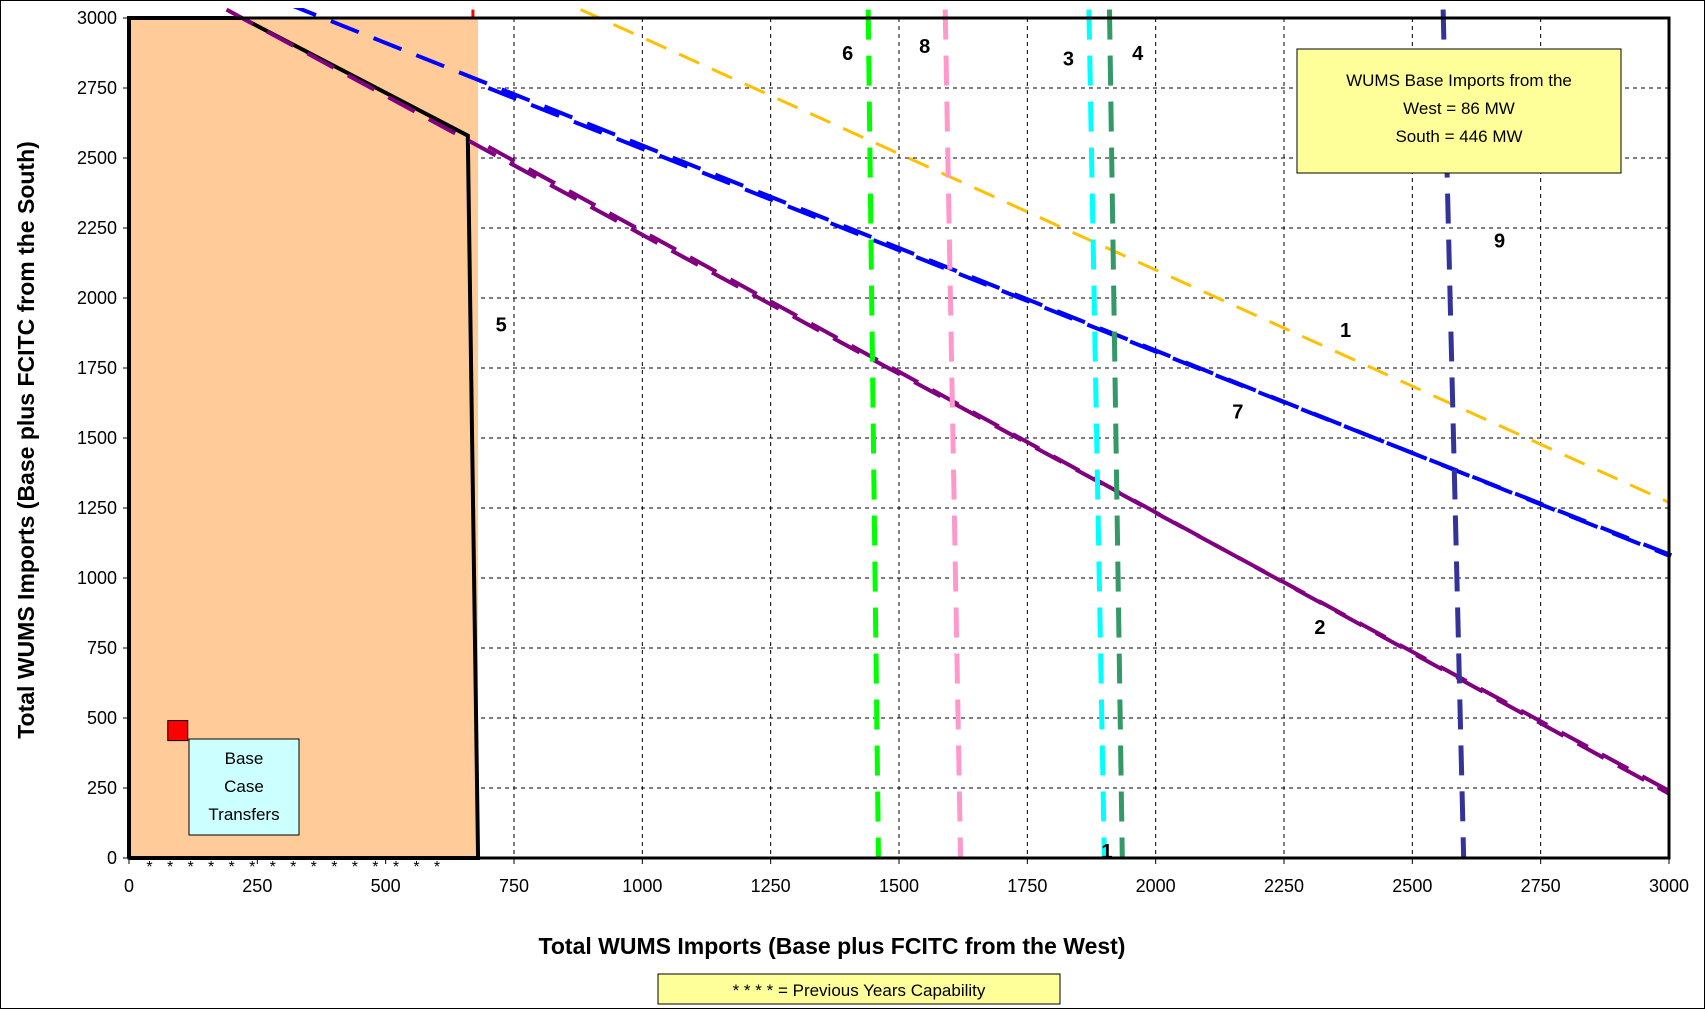 Image resolution: width=1705 pixels, height=1009 pixels. Describe the element at coordinates (1068, 60) in the screenshot. I see `line-label-3: 3` at that location.